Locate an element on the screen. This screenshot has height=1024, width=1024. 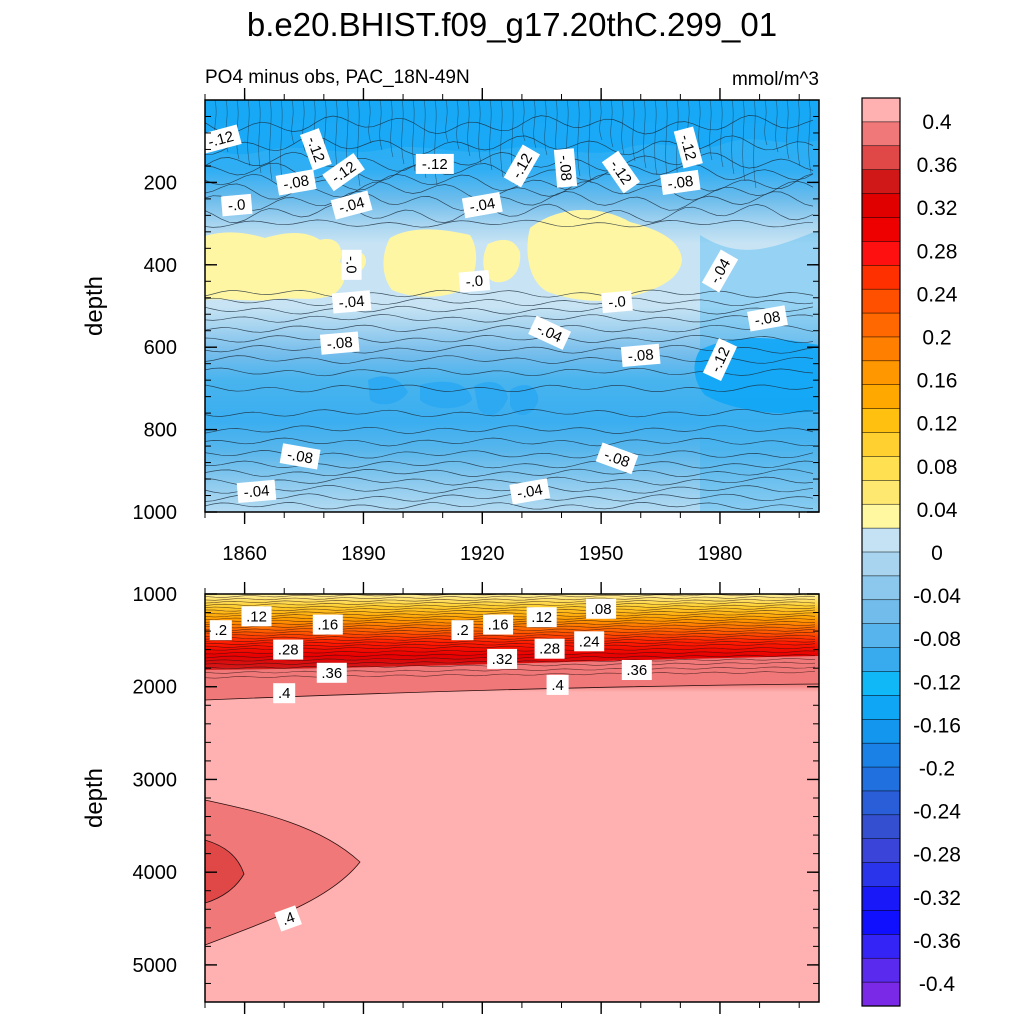
contour-label-text: .28 is located at coordinates (549, 649).